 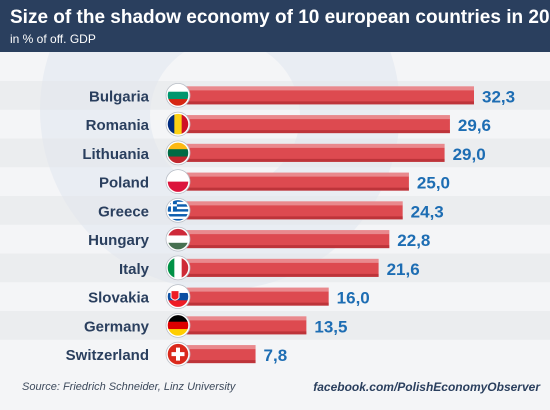 I want to click on value-label-greece: 24,3, so click(x=427, y=211).